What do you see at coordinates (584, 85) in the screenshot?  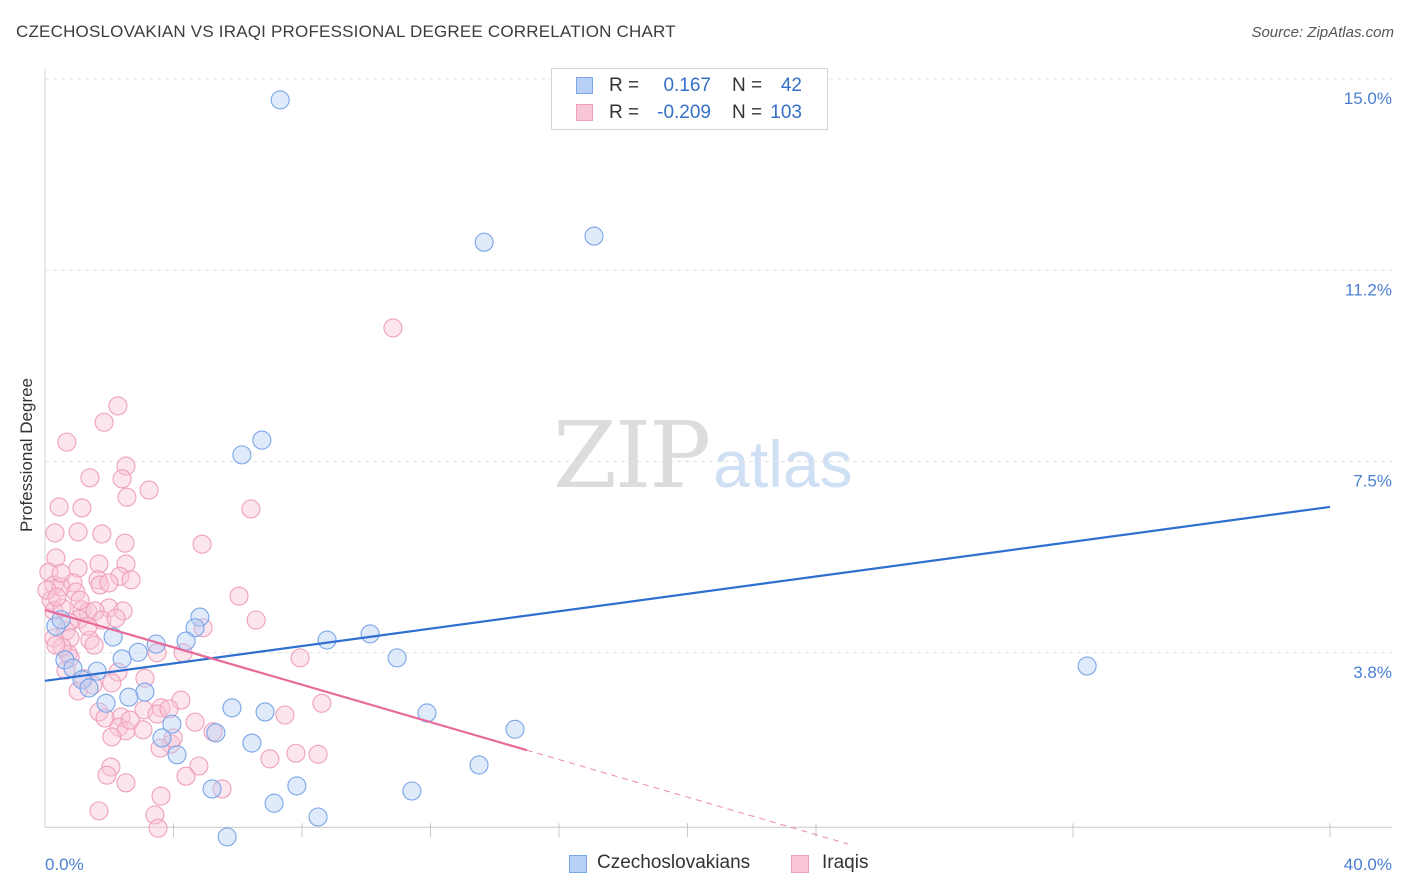 I see `legend-swatch-czechoslovakians` at bounding box center [584, 85].